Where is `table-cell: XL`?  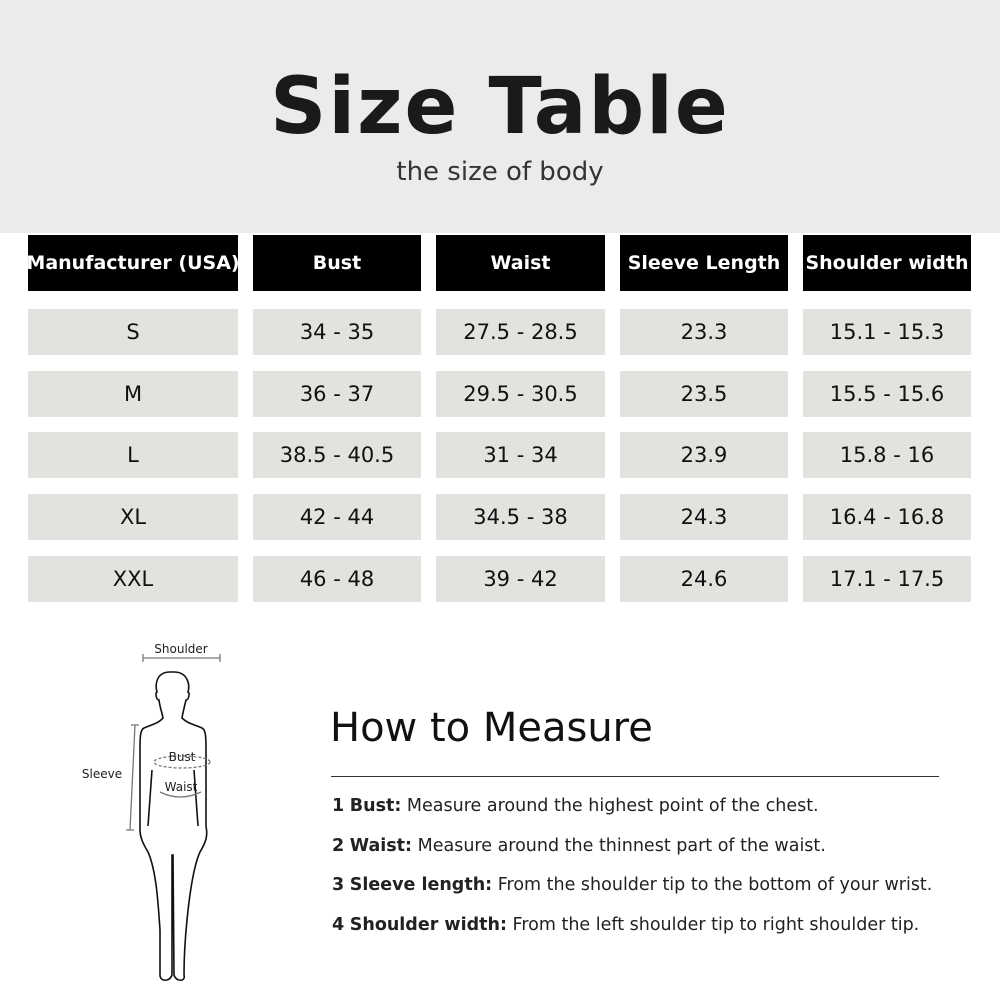
table-cell: XL is located at coordinates (133, 517).